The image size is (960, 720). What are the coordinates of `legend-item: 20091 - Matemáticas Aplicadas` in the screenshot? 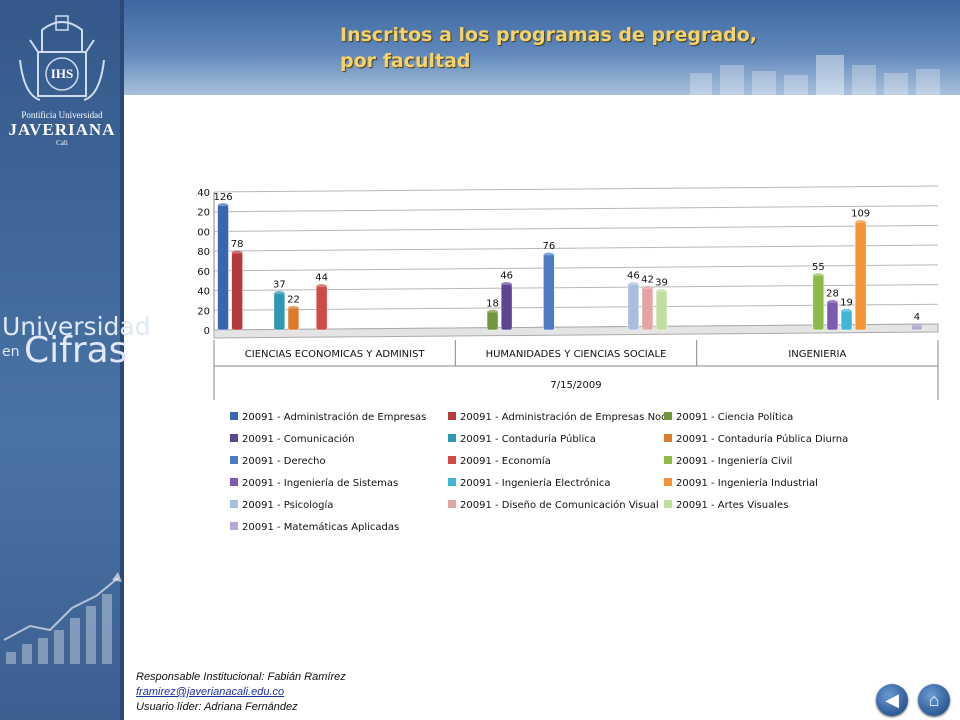 It's located at (314, 527).